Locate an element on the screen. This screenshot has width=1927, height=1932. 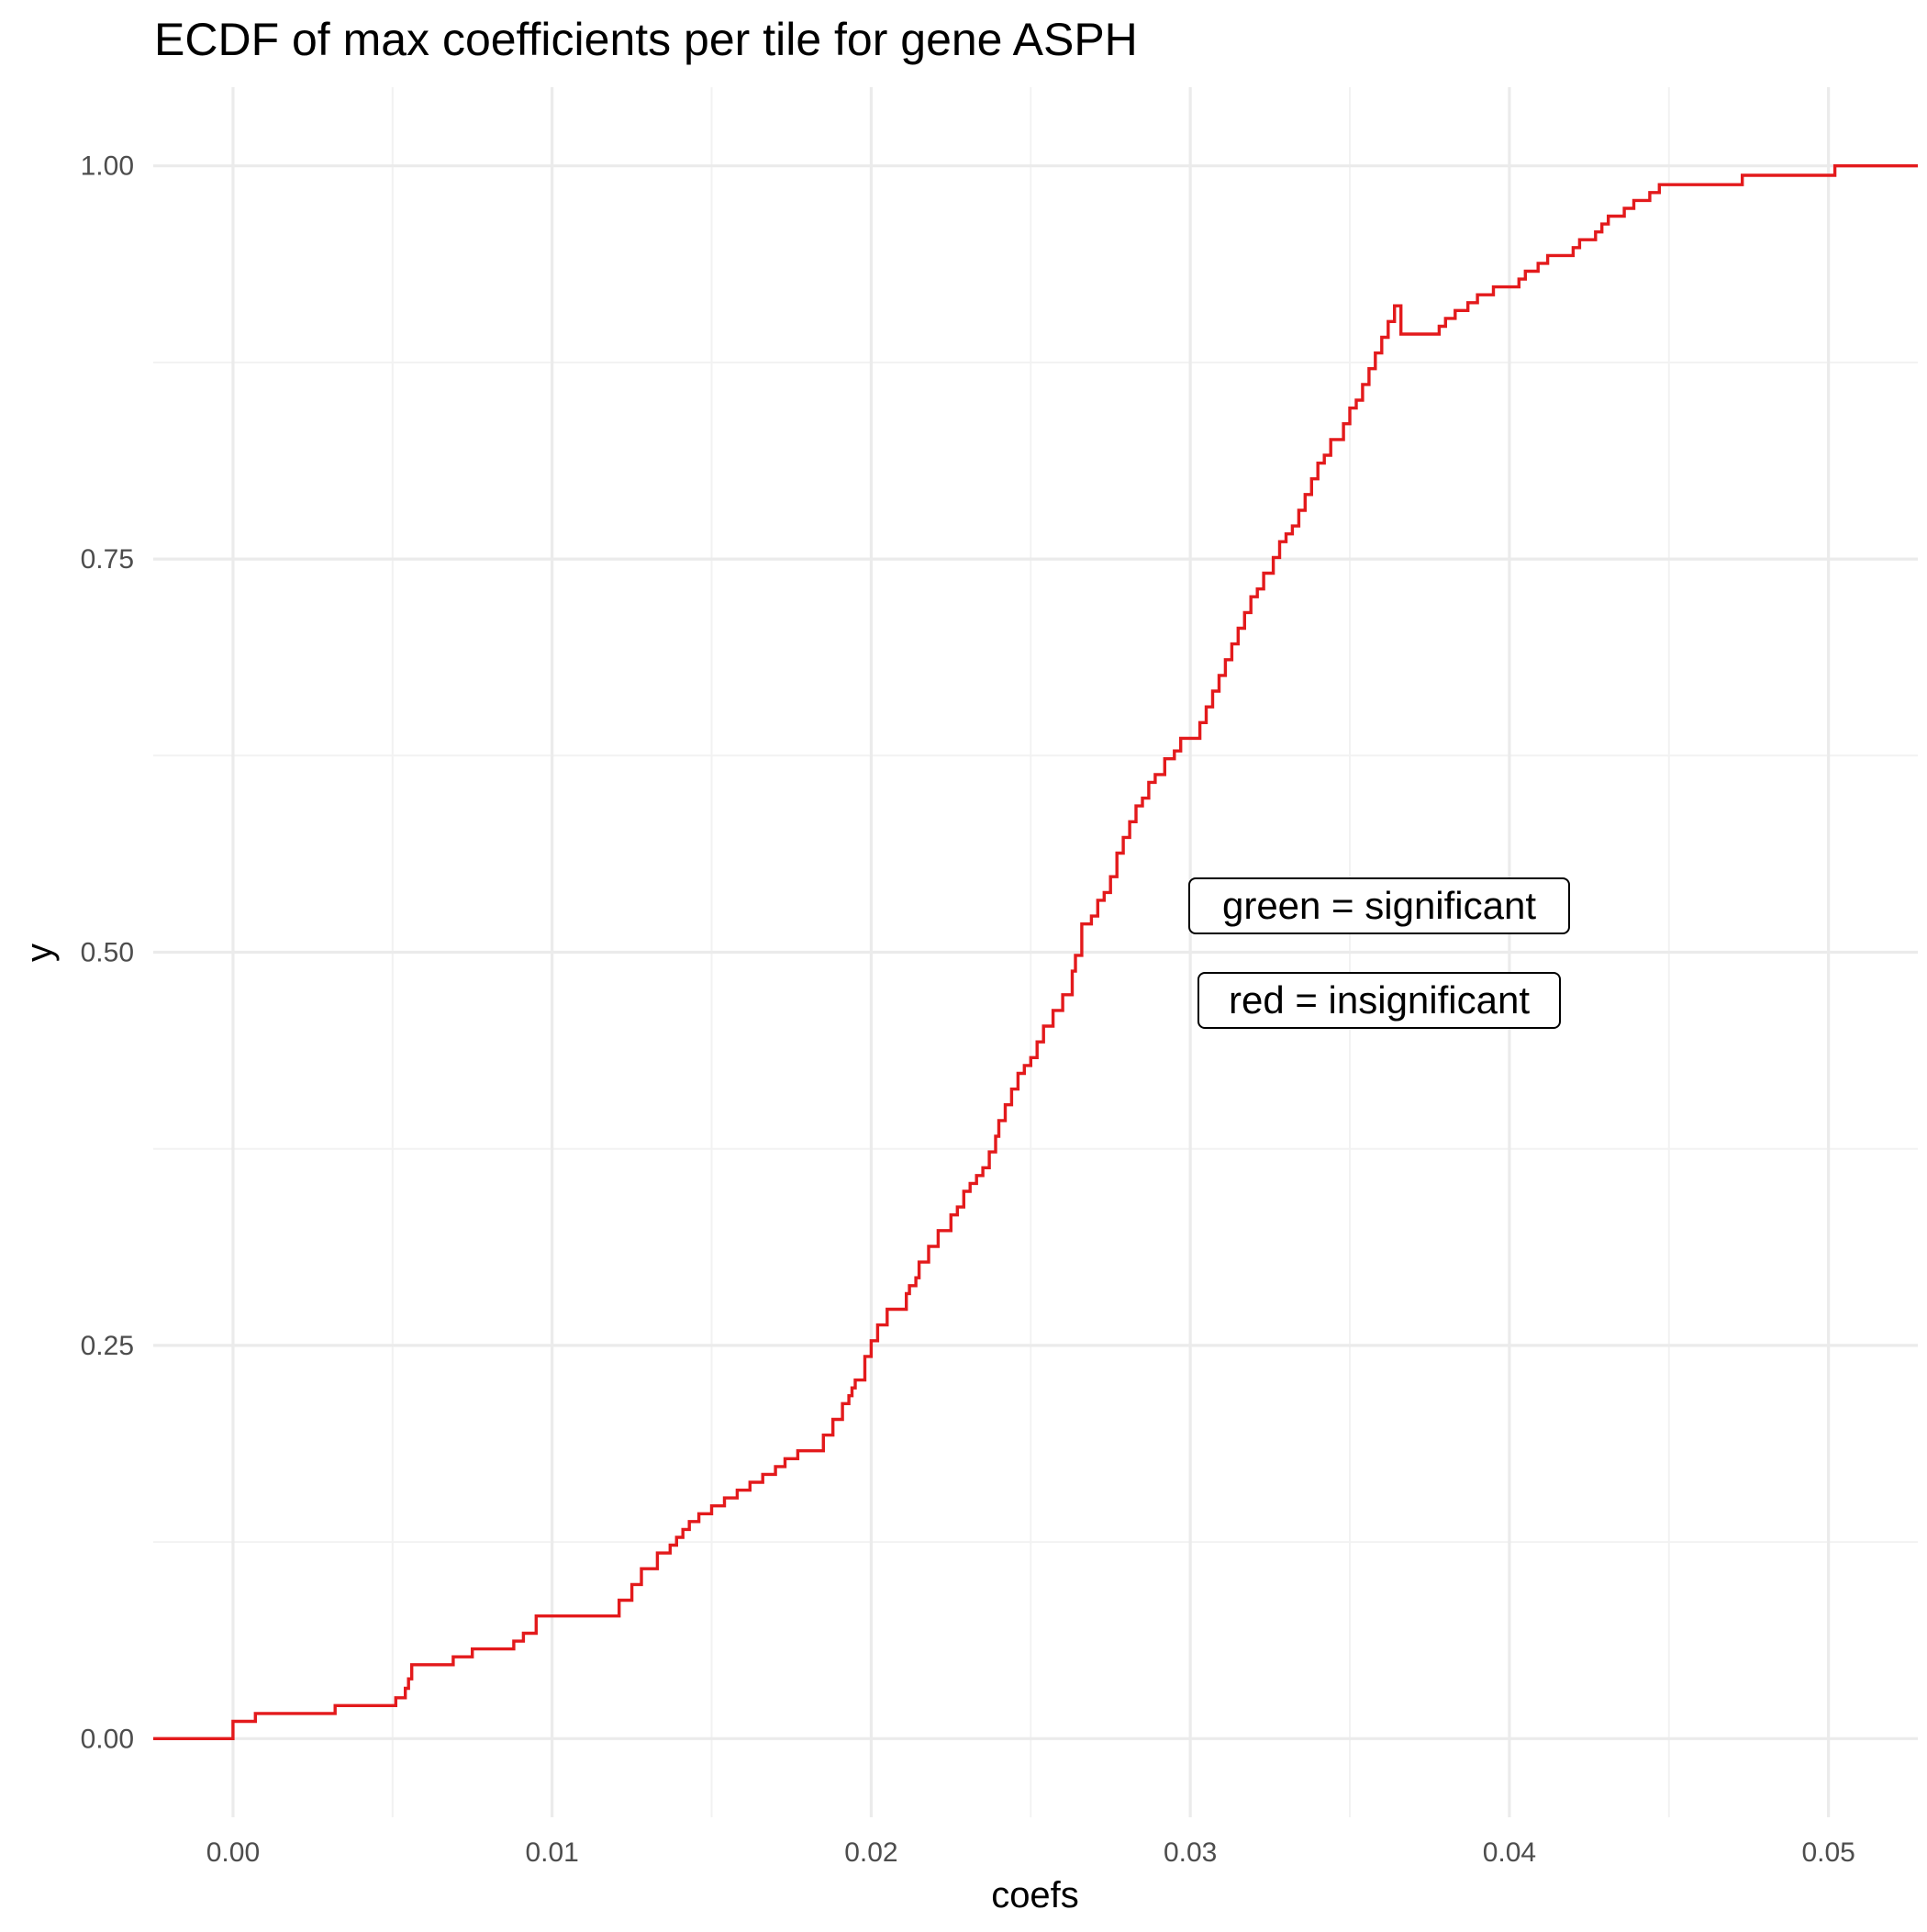
x-tick-label: 0.05 is located at coordinates (1828, 1852).